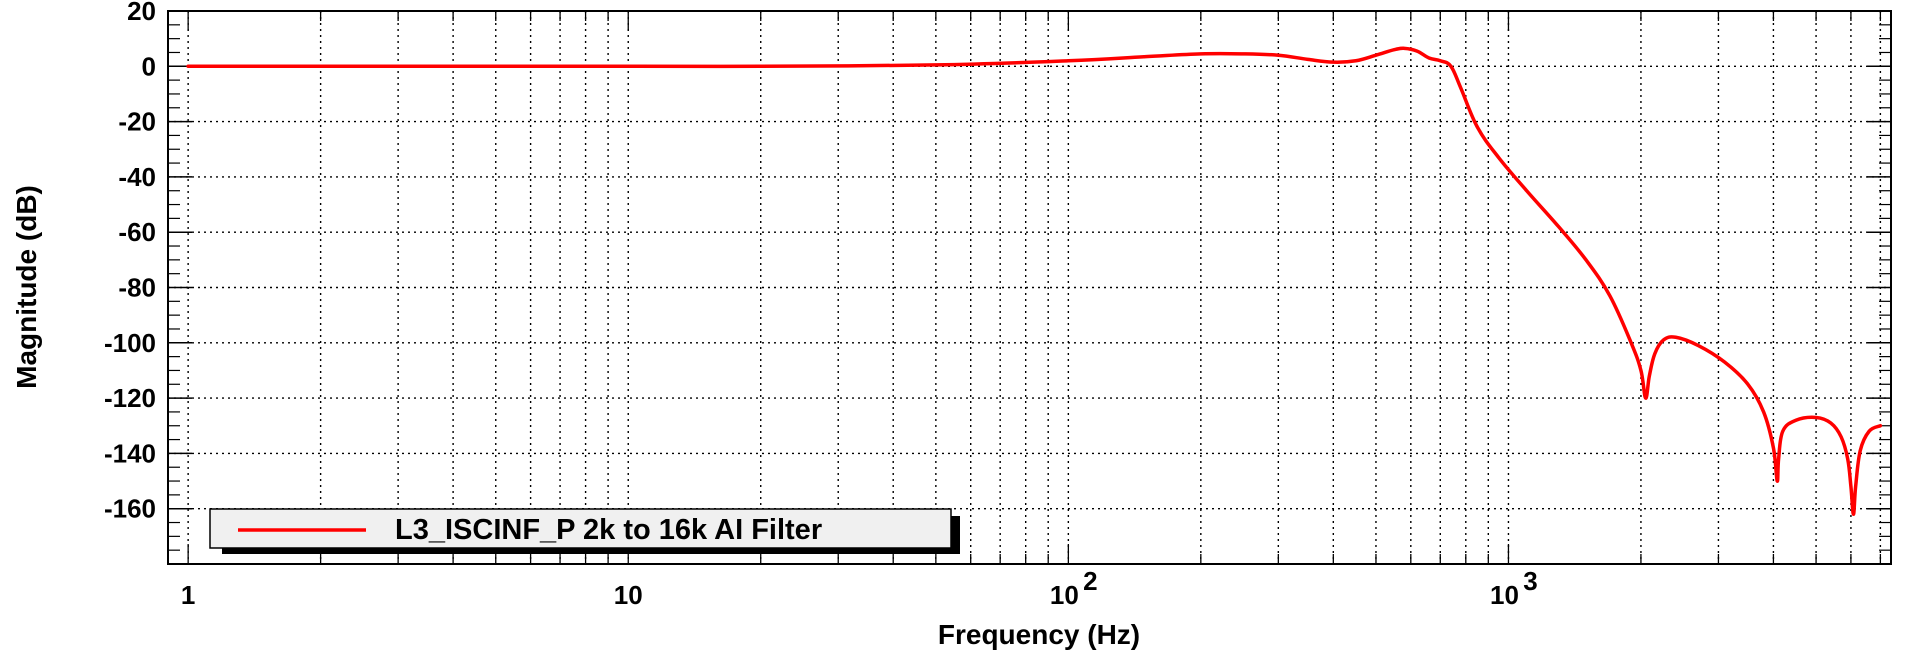 The height and width of the screenshot is (652, 1910). I want to click on y-tick-label: -80, so click(137, 288).